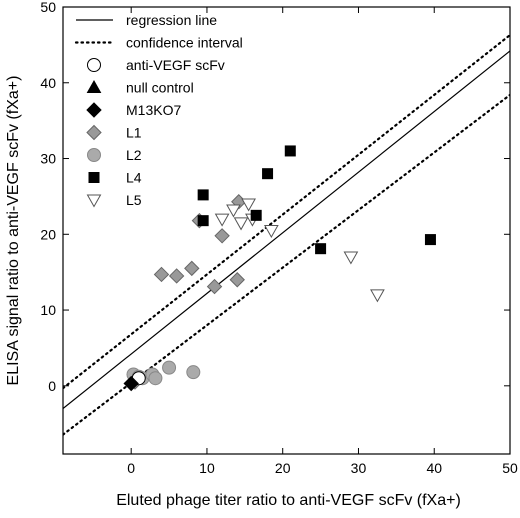 The height and width of the screenshot is (518, 520). What do you see at coordinates (153, 110) in the screenshot?
I see `legend-label-m13ko7: M13KO7` at bounding box center [153, 110].